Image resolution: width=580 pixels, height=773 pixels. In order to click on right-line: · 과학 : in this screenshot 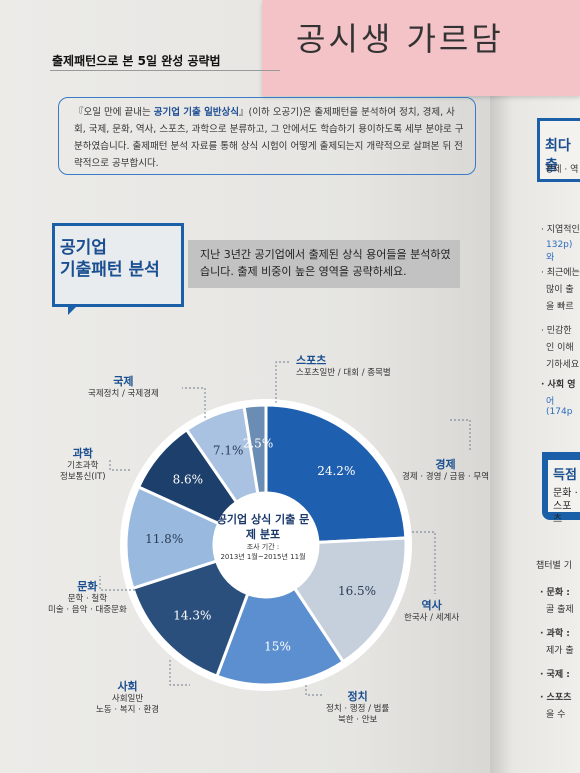, I will do `click(555, 634)`.